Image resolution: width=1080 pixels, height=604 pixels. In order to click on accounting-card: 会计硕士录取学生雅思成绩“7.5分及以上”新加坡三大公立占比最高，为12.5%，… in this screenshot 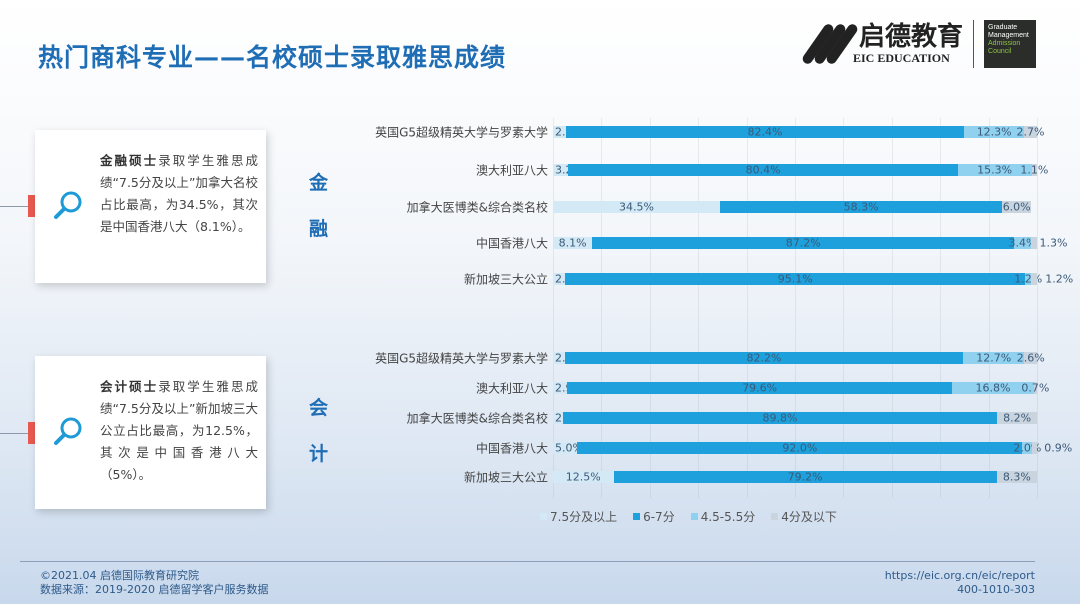, I will do `click(150, 432)`.